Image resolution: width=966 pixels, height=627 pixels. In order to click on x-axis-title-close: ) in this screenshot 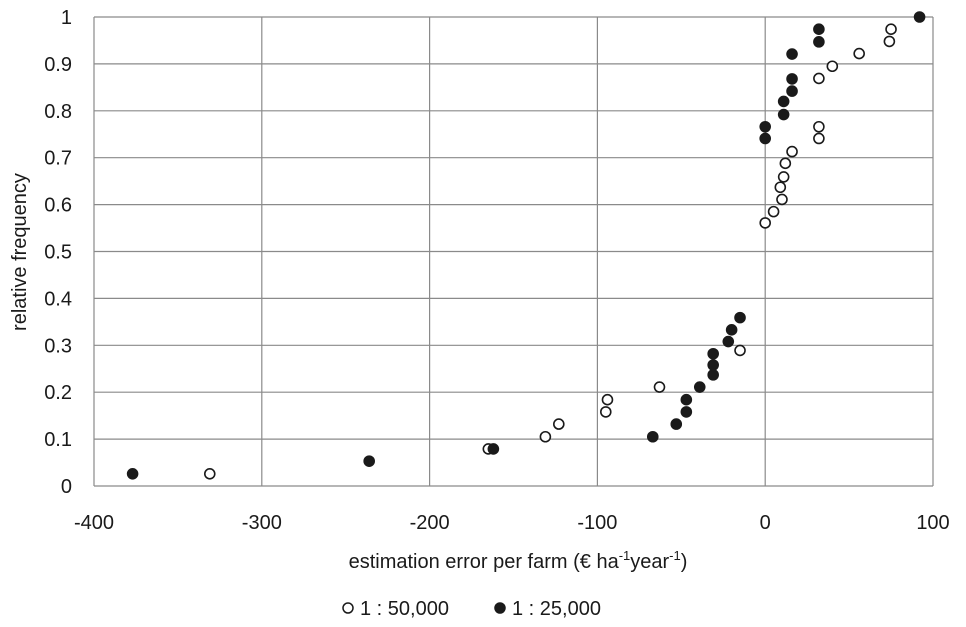, I will do `click(684, 562)`.